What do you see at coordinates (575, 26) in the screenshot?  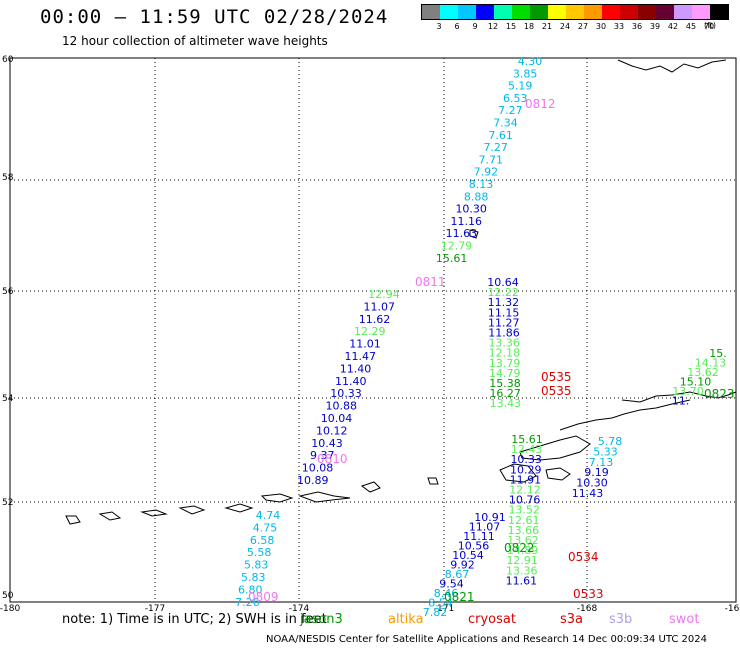 I see `color-scale-labels: 3 6 9 12 15 18 21 24 27 30 33 36 39 42 45 70` at bounding box center [575, 26].